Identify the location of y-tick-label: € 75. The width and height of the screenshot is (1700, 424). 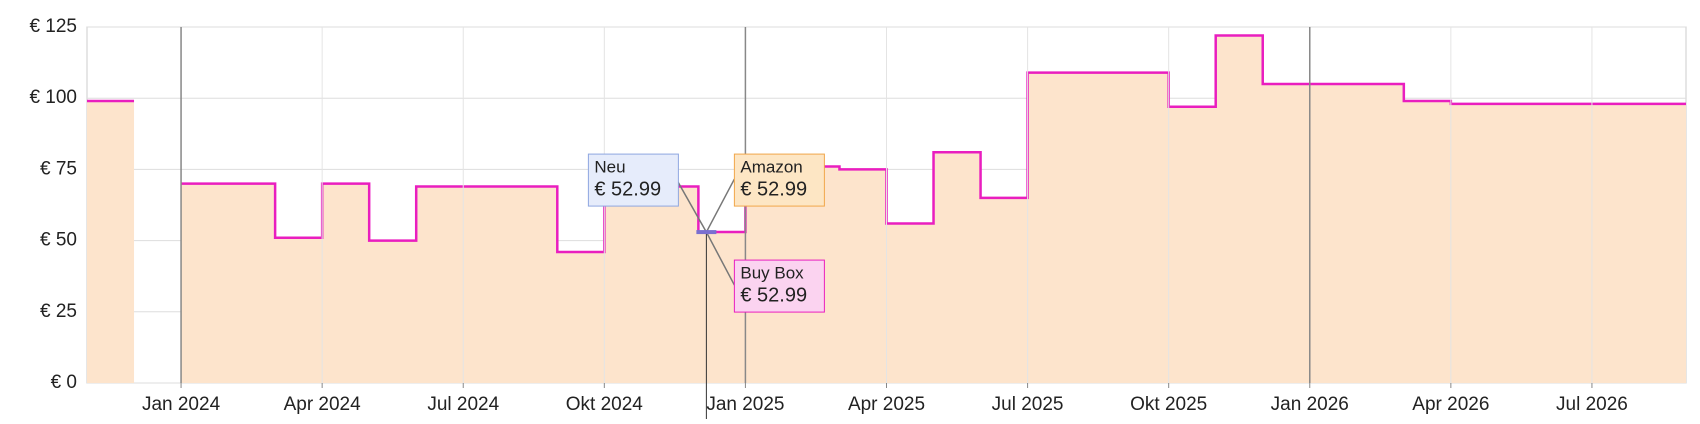
(58, 168).